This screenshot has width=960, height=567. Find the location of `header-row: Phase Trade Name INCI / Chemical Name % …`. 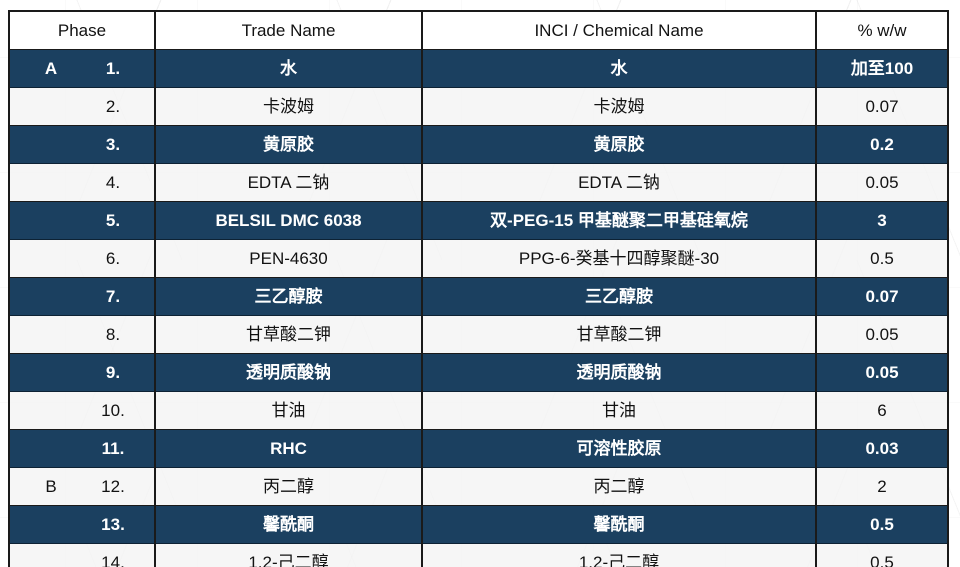

header-row: Phase Trade Name INCI / Chemical Name % … is located at coordinates (478, 30).